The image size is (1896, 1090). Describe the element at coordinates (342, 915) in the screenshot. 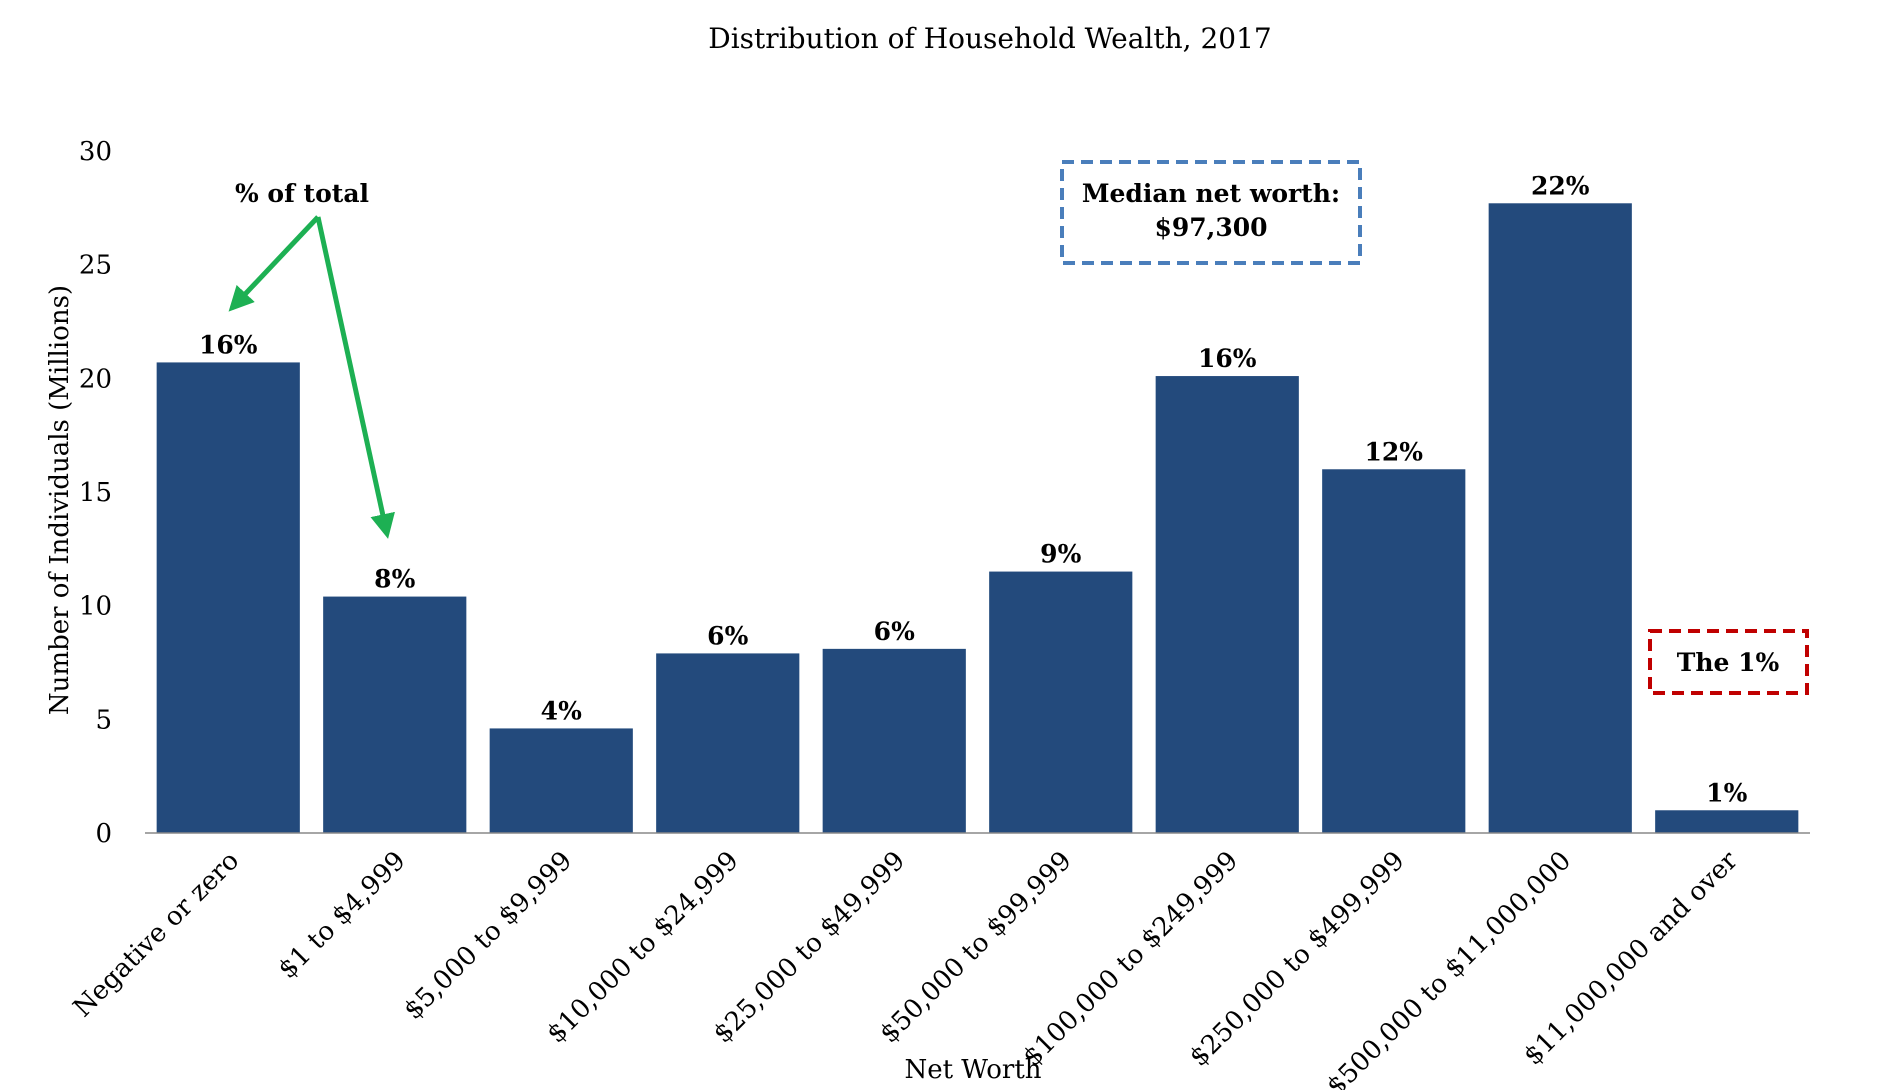

I see `x-tick-label: $1 to $4,999` at that location.